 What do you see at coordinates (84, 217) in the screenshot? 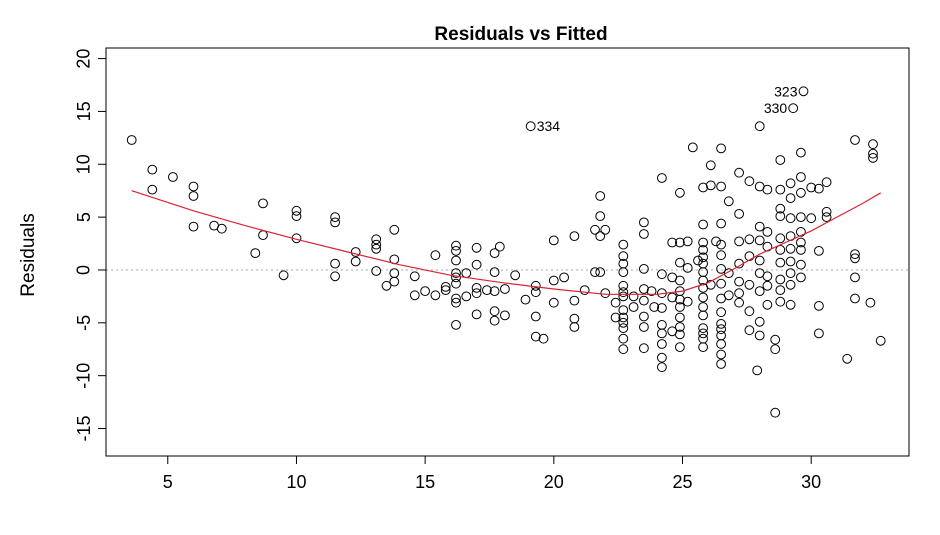
I see `y-tick-label: 5` at bounding box center [84, 217].